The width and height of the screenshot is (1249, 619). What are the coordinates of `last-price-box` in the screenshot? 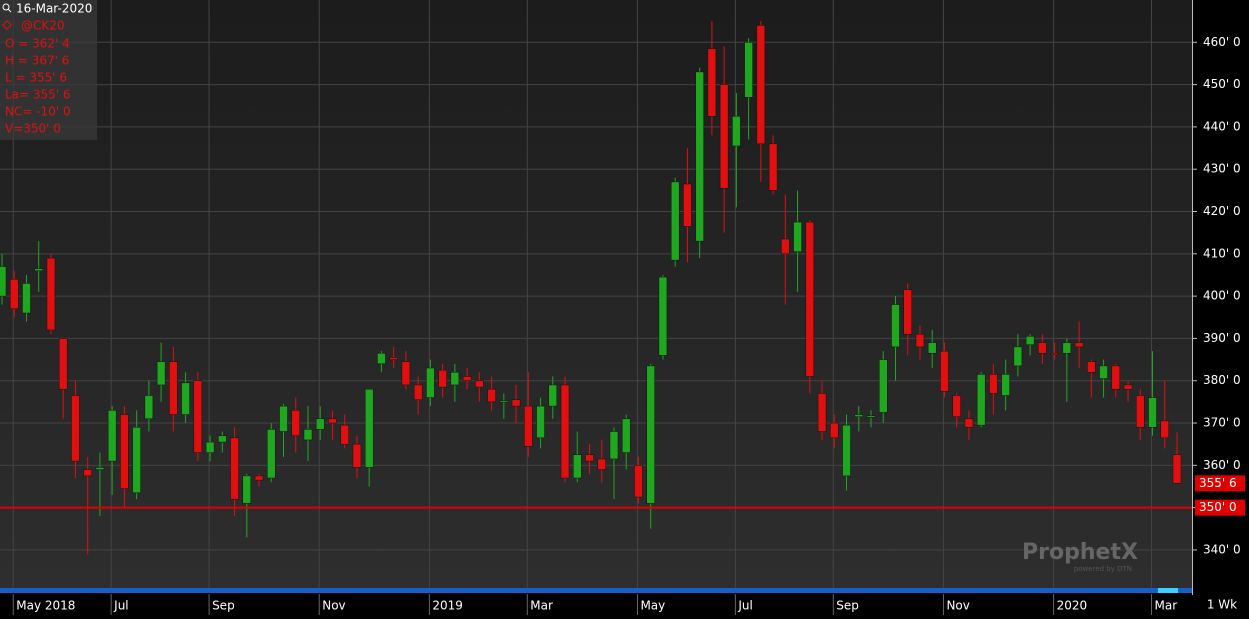 It's located at (1220, 483).